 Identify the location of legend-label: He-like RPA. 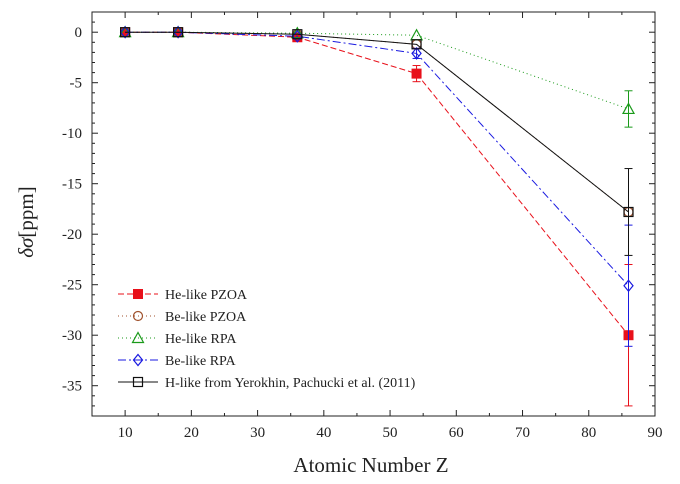
(201, 339).